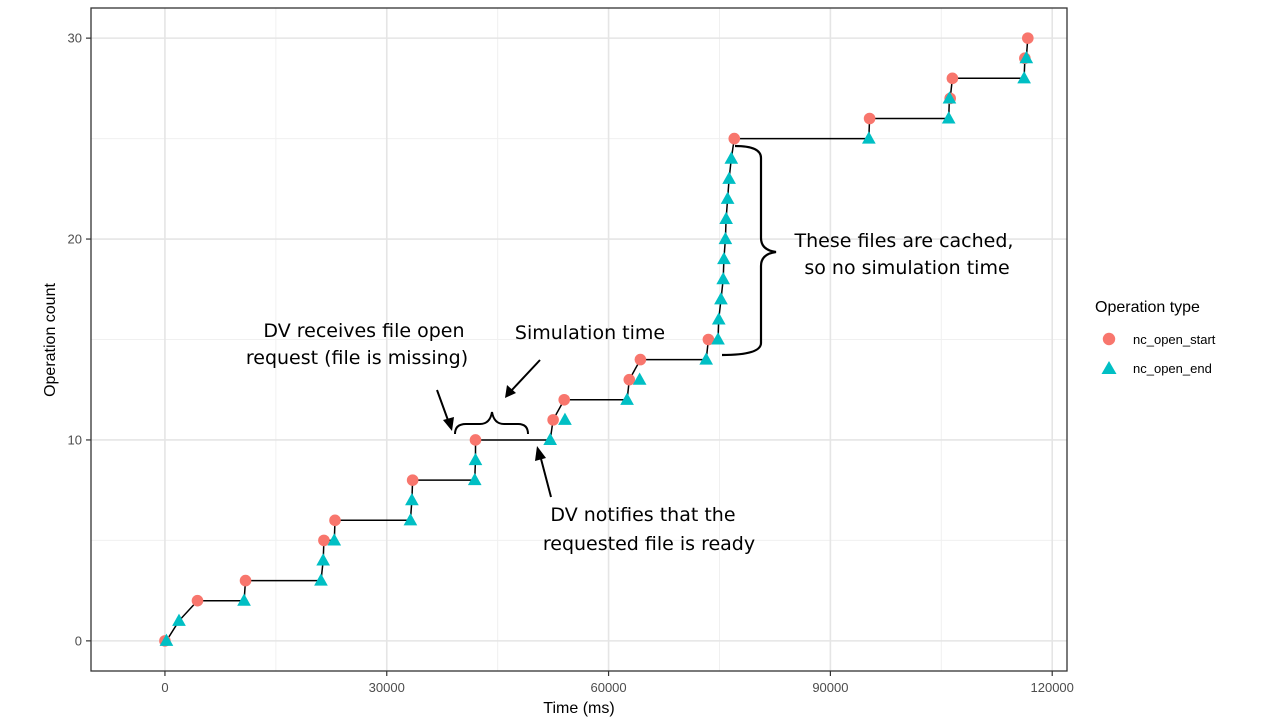  Describe the element at coordinates (903, 241) in the screenshot. I see `annotation-cached-line-1: These files are cached,` at that location.